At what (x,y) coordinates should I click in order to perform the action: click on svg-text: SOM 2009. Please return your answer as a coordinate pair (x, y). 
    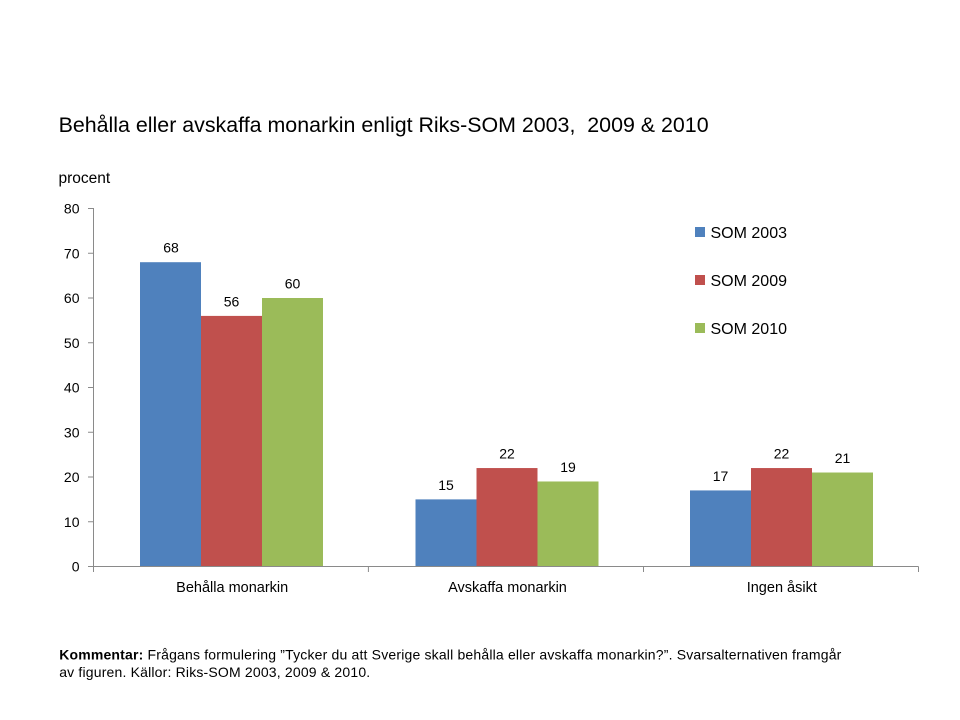
    Looking at the image, I should click on (749, 281).